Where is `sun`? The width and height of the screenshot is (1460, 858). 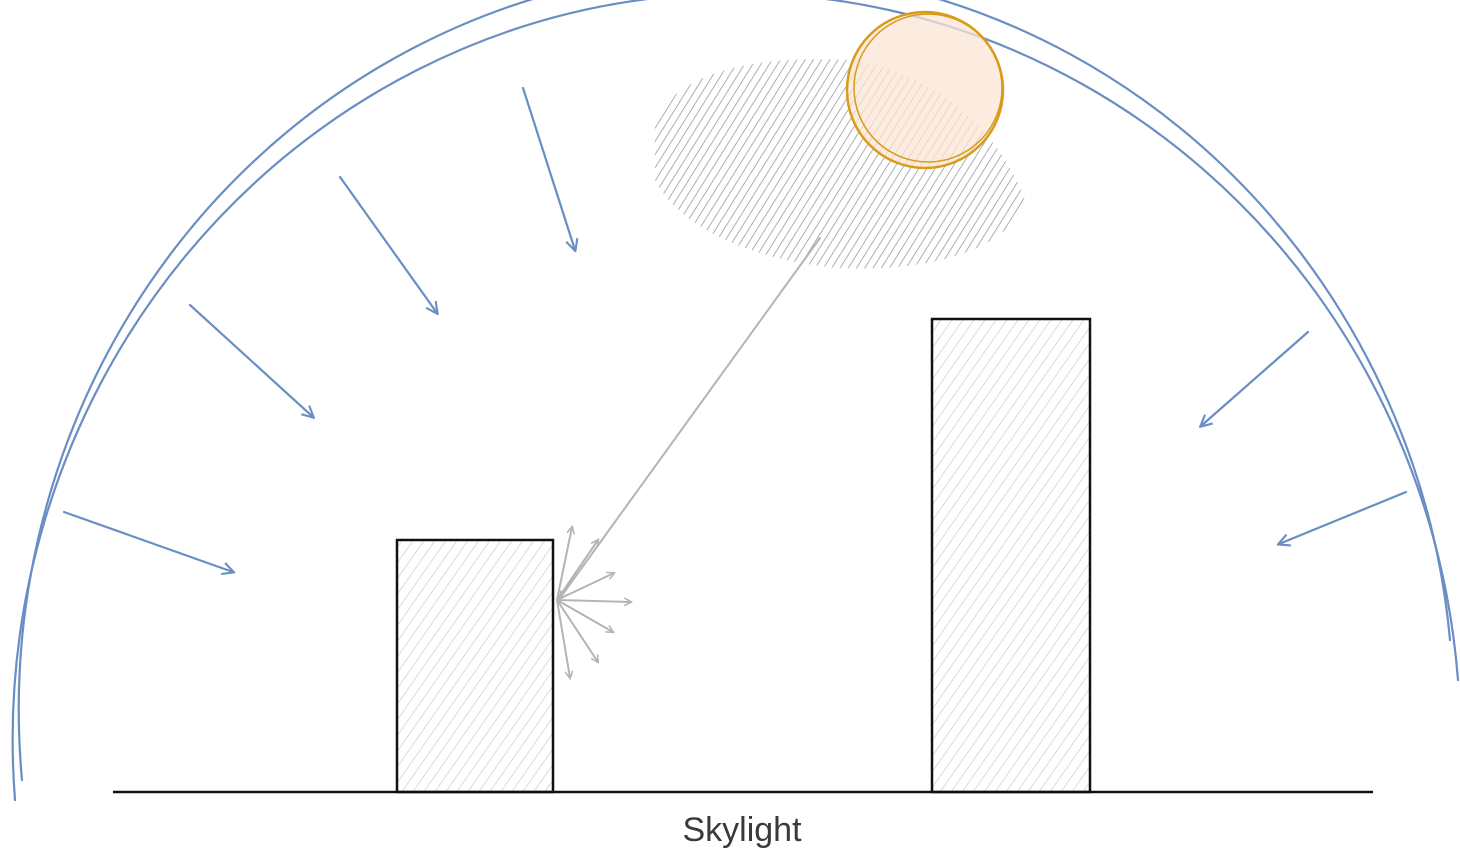 sun is located at coordinates (925, 90).